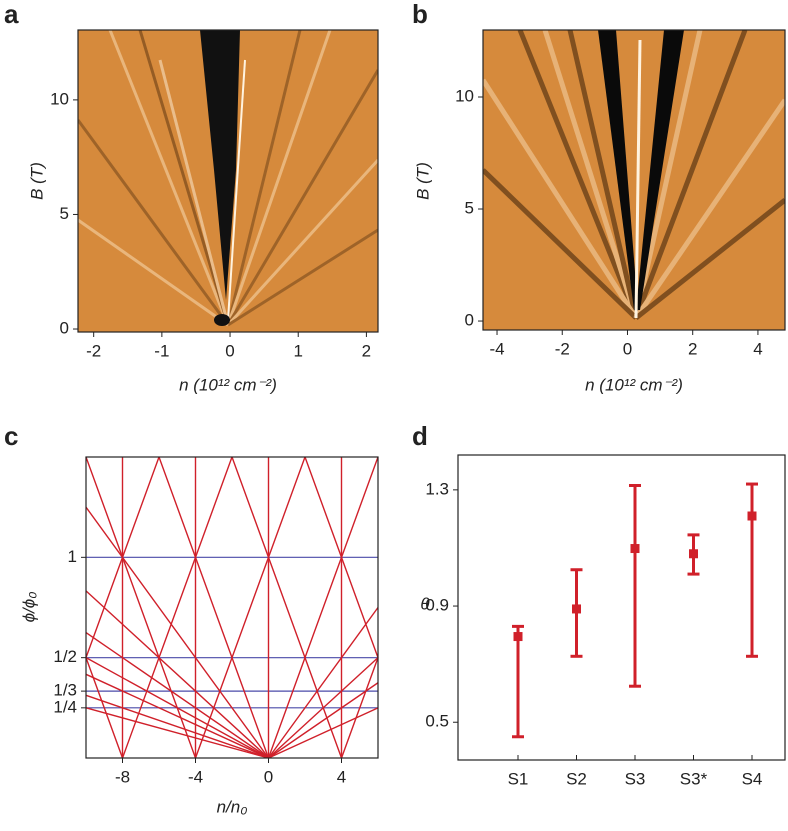  What do you see at coordinates (437, 488) in the screenshot?
I see `y-tick-label: 1.3` at bounding box center [437, 488].